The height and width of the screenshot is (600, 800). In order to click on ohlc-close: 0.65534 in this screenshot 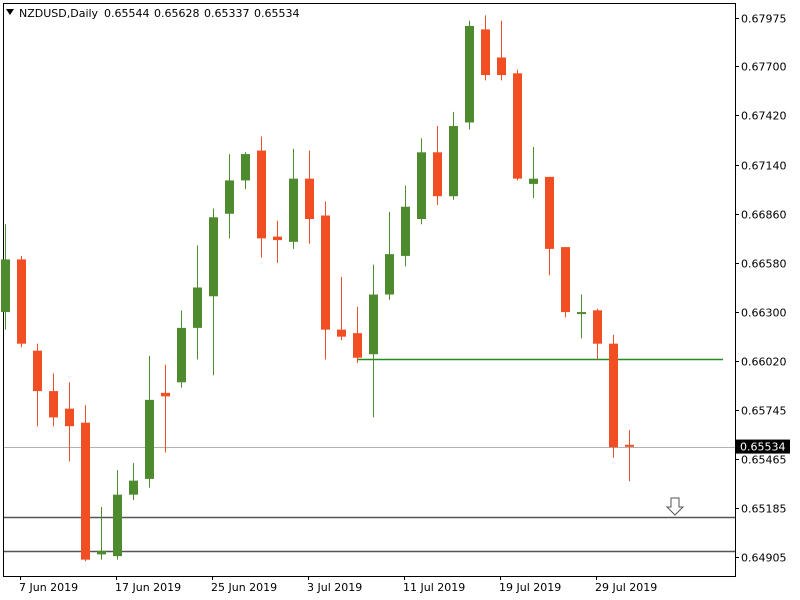, I will do `click(277, 13)`.